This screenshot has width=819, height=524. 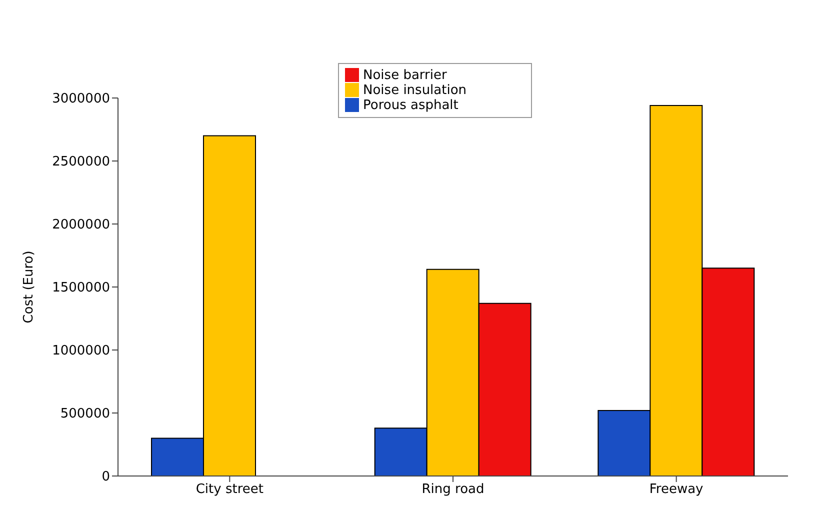 I want to click on legend-label: Noise insulation, so click(x=415, y=90).